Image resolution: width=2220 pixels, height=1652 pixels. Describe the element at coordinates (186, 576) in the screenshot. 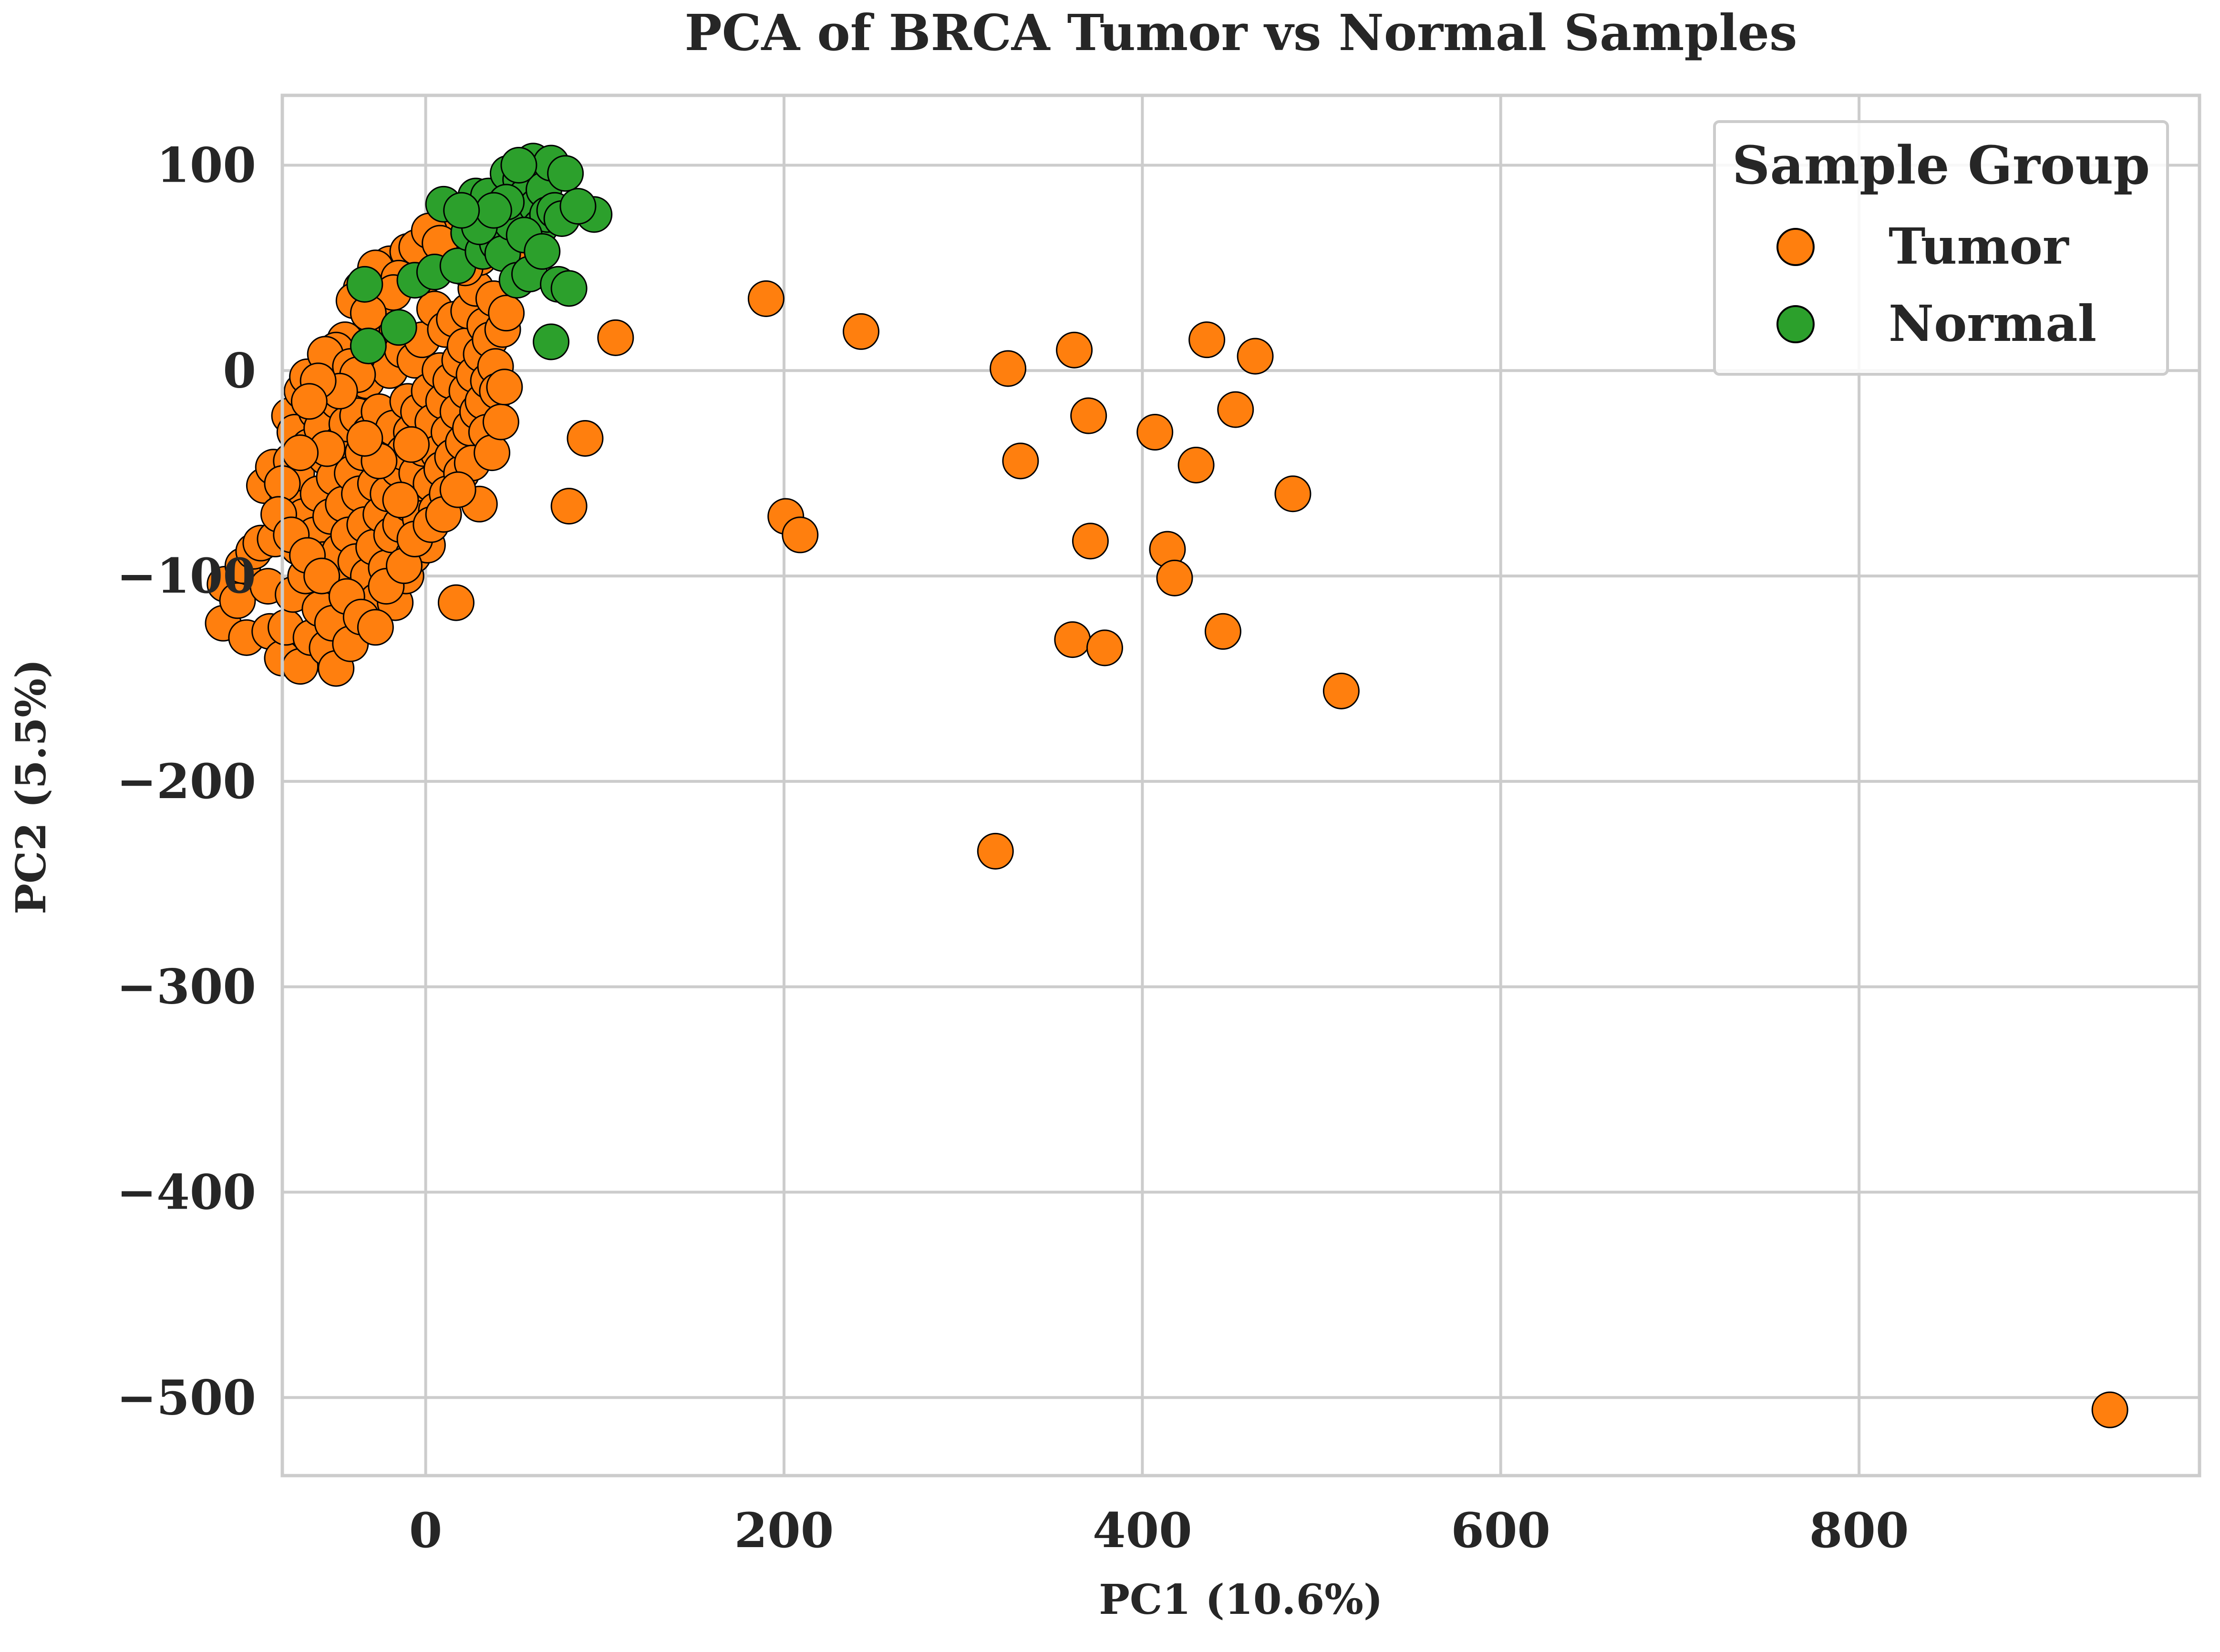

I see `y-tick-label: −100` at that location.